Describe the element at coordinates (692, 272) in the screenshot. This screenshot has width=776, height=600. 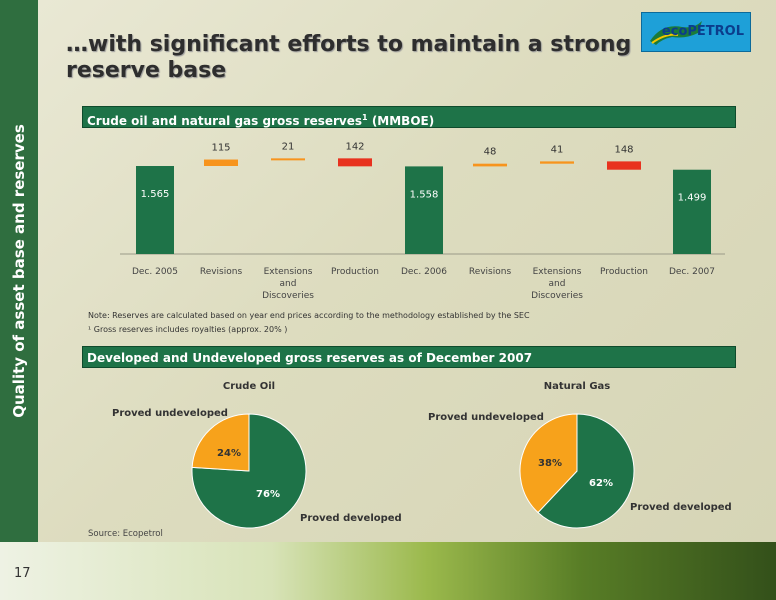
I see `tick-label-8-0: Dec. 2007` at that location.